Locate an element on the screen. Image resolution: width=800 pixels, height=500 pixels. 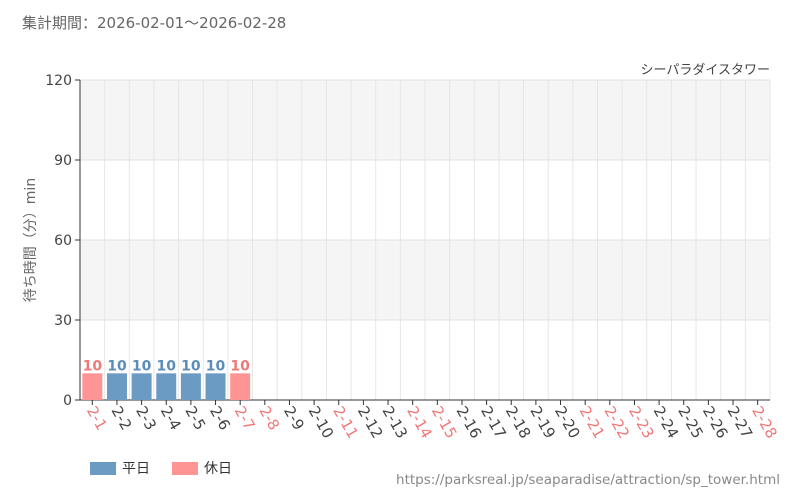
x-tick-label-2-13: 2-13 is located at coordinates (395, 422).